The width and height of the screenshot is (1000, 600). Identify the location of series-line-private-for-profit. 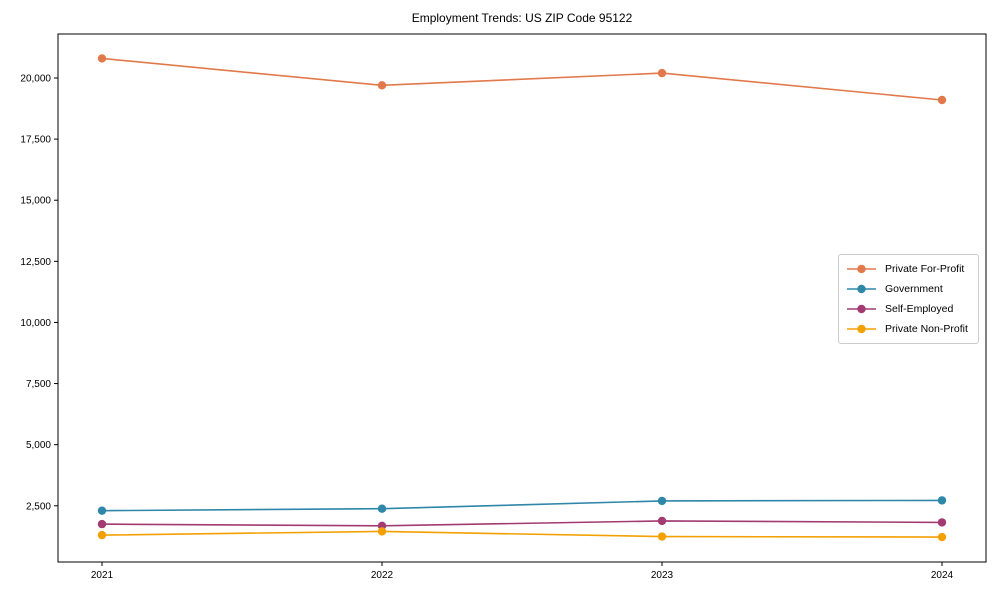
(522, 79).